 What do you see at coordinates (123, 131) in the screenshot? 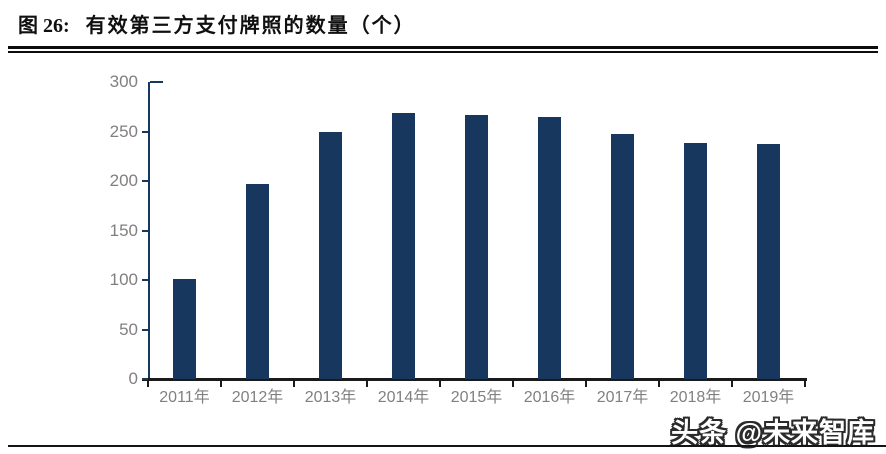
I see `y-axis-label: 250` at bounding box center [123, 131].